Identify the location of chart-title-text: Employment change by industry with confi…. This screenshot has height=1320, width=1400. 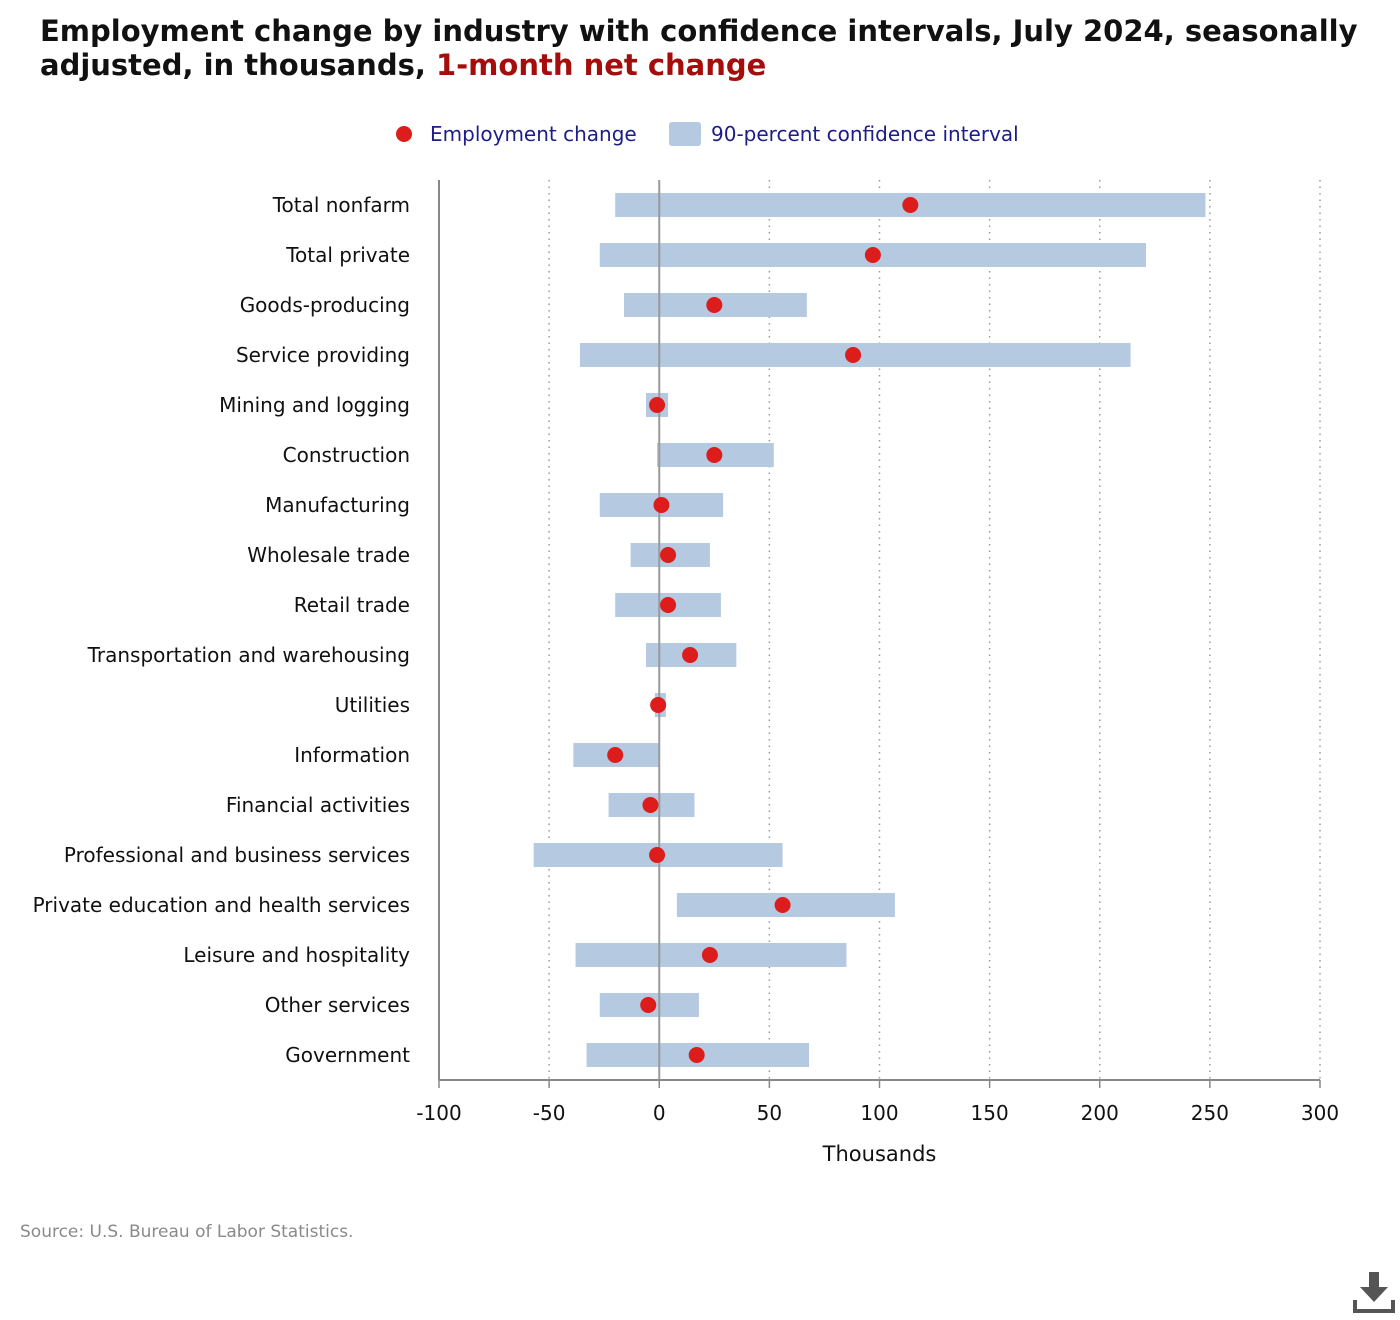
(699, 48).